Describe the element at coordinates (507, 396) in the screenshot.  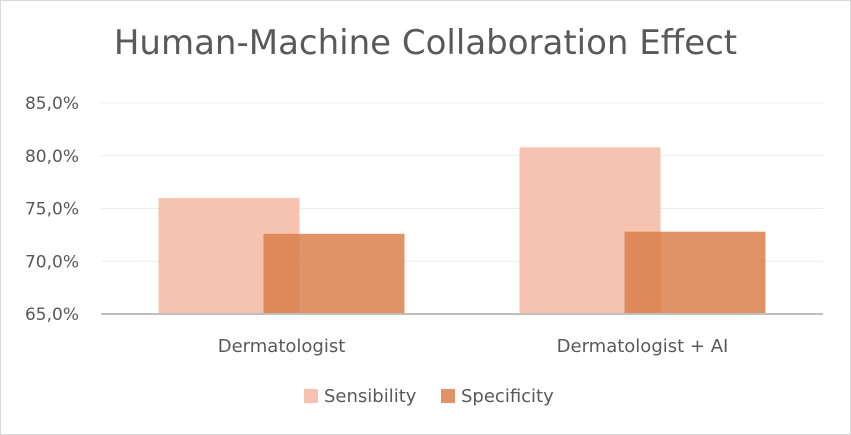
I see `legend-label-specificity: Specificity` at that location.